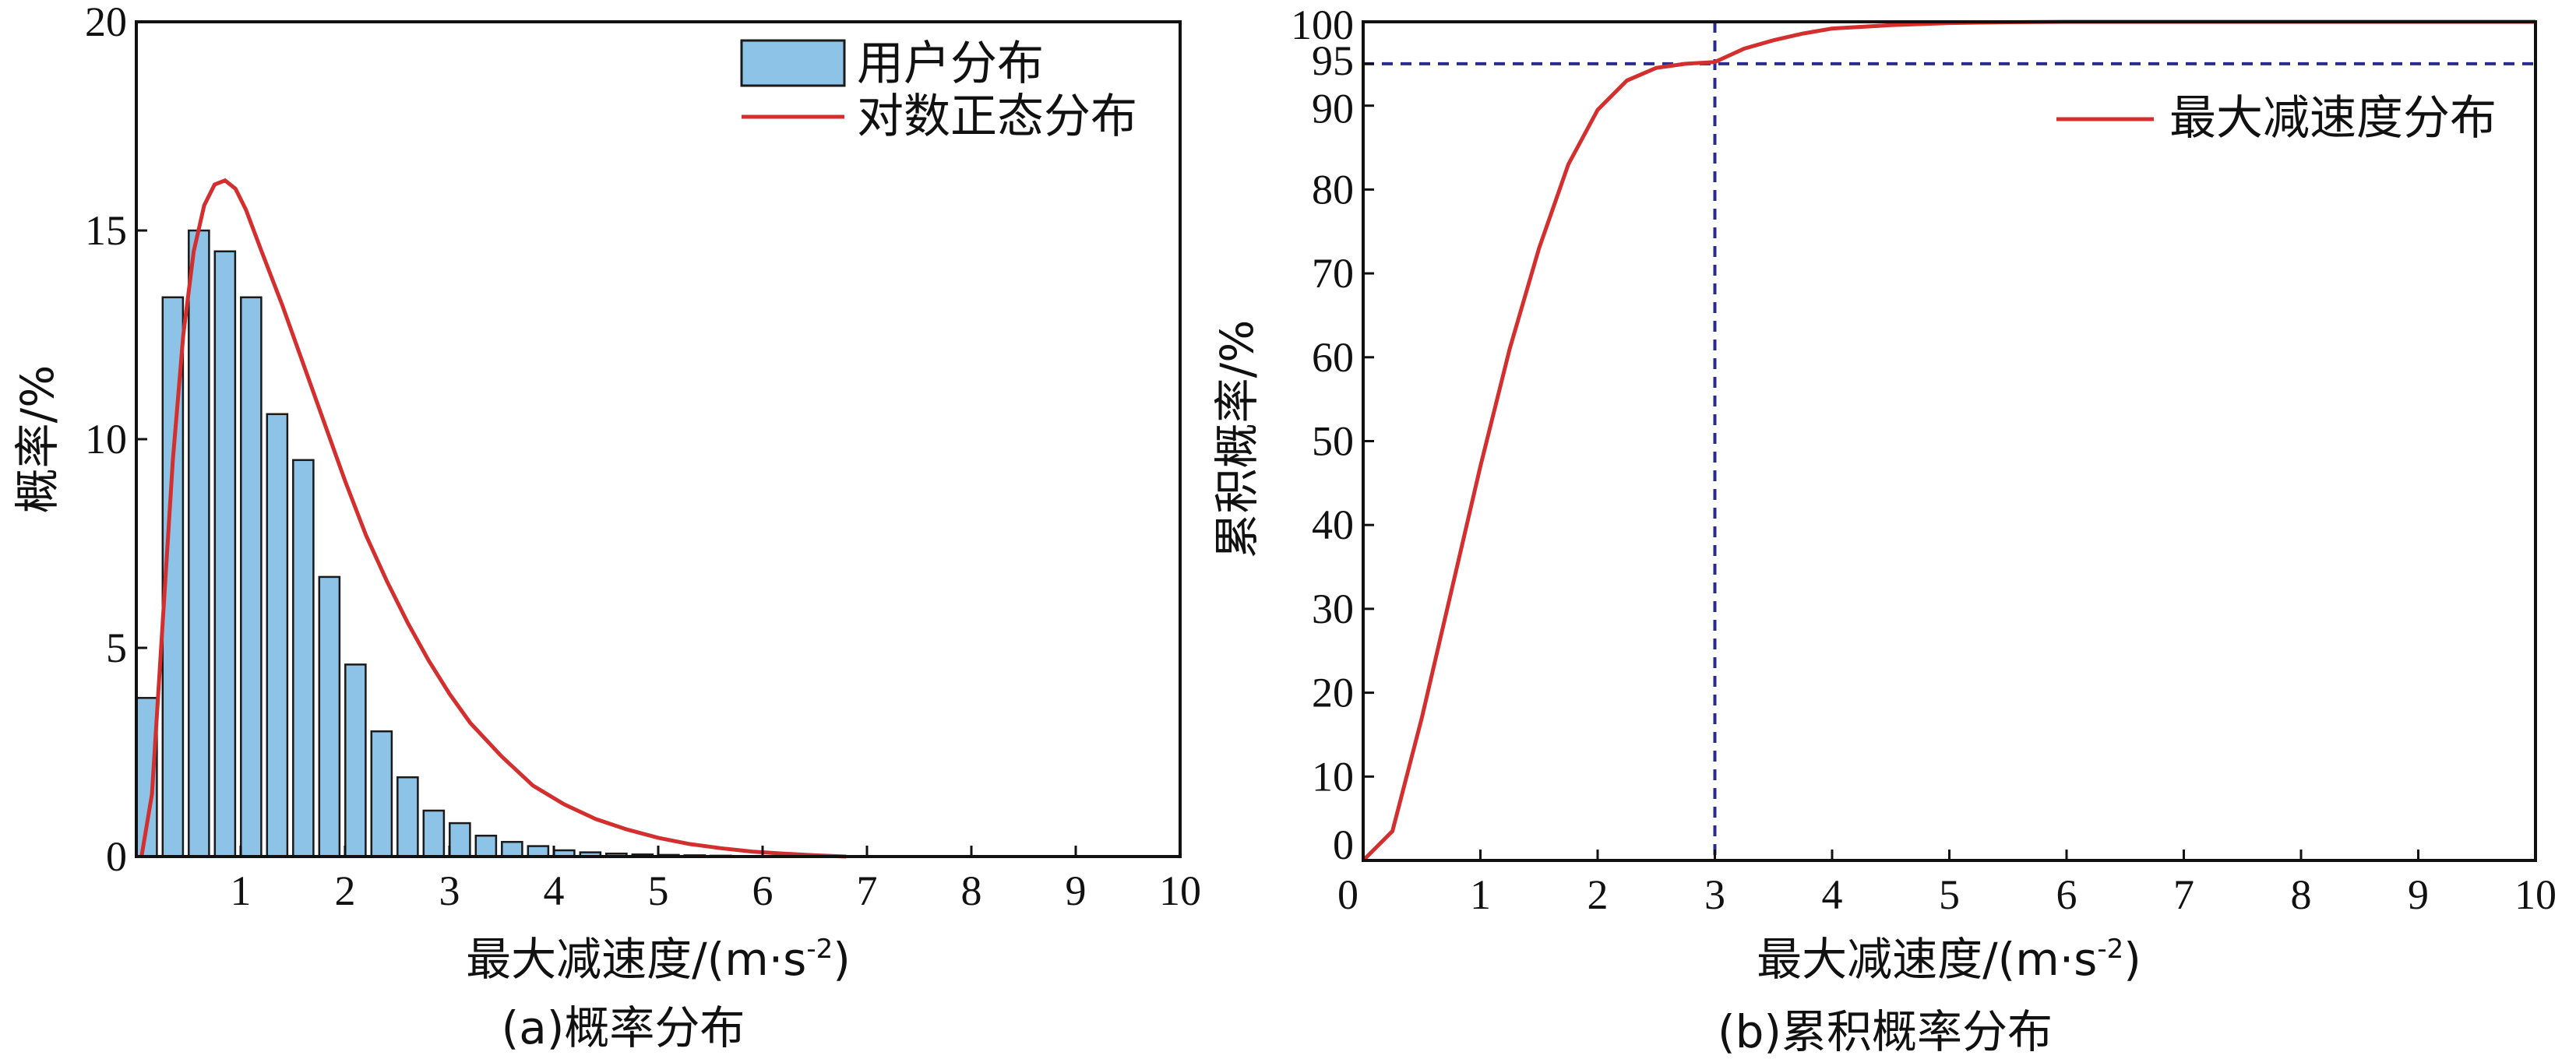 The width and height of the screenshot is (2576, 1059). What do you see at coordinates (1333, 524) in the screenshot?
I see `y-tick-label: 40` at bounding box center [1333, 524].